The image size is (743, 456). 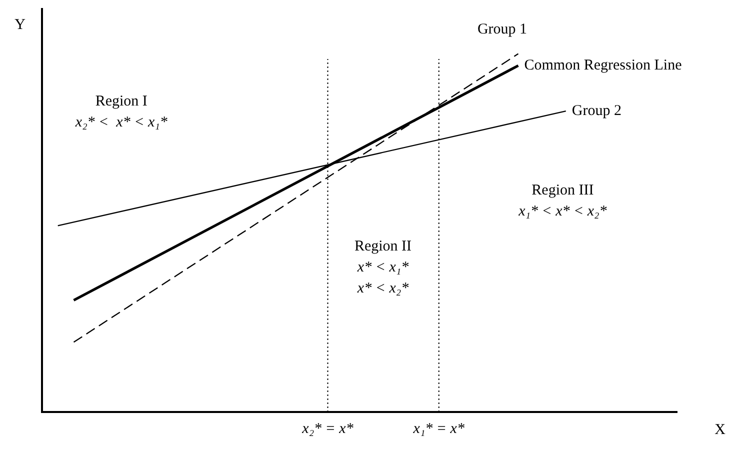 What do you see at coordinates (563, 201) in the screenshot?
I see `annotation: Region III x₁* < x* < x₂*` at bounding box center [563, 201].